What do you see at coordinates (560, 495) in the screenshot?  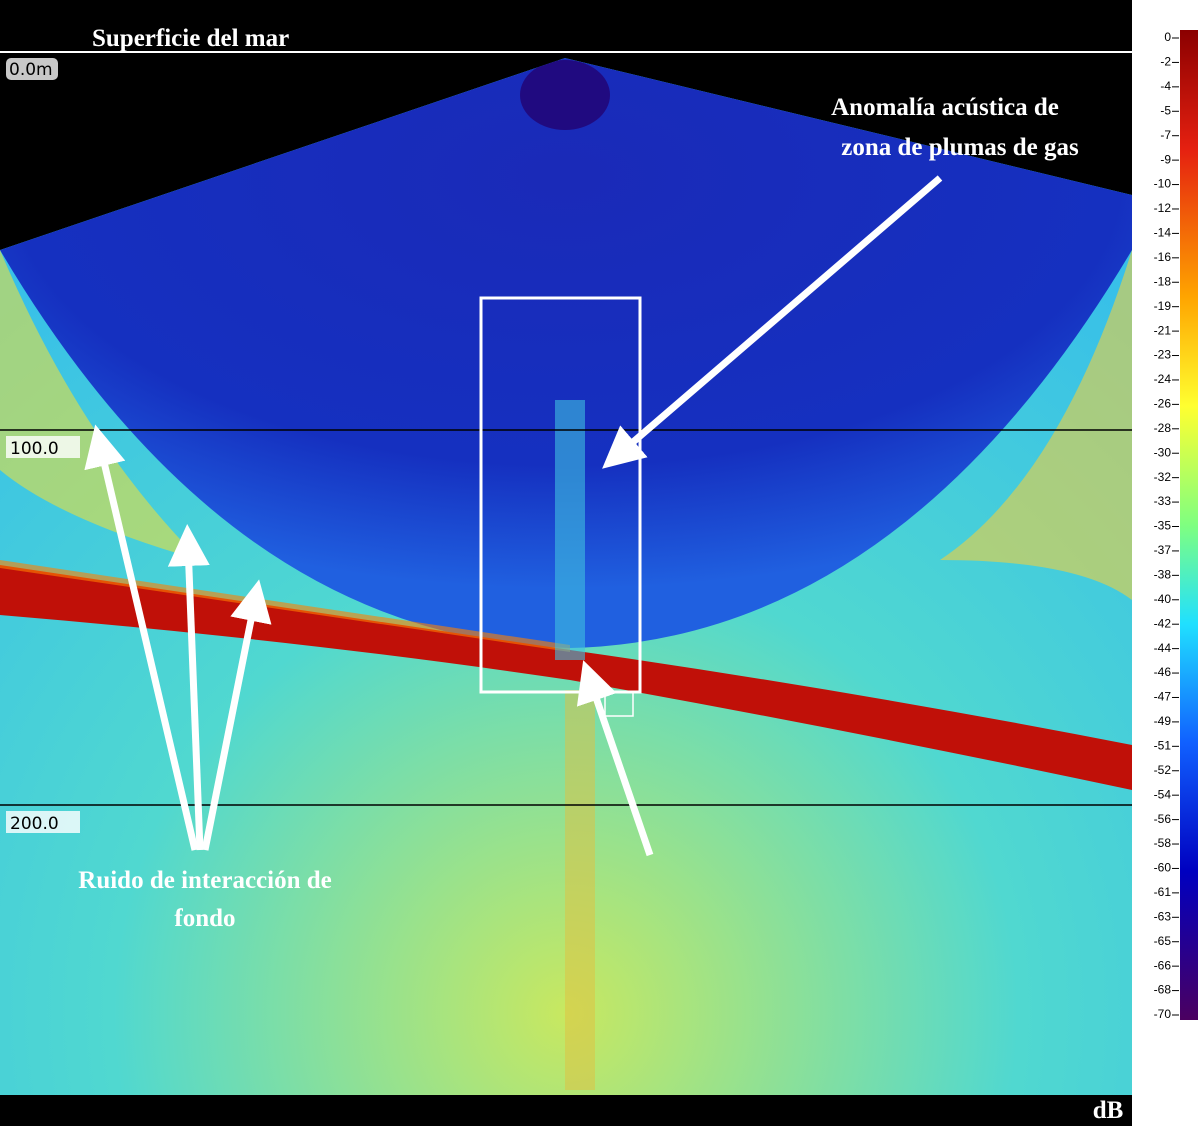 I see `plume-box` at bounding box center [560, 495].